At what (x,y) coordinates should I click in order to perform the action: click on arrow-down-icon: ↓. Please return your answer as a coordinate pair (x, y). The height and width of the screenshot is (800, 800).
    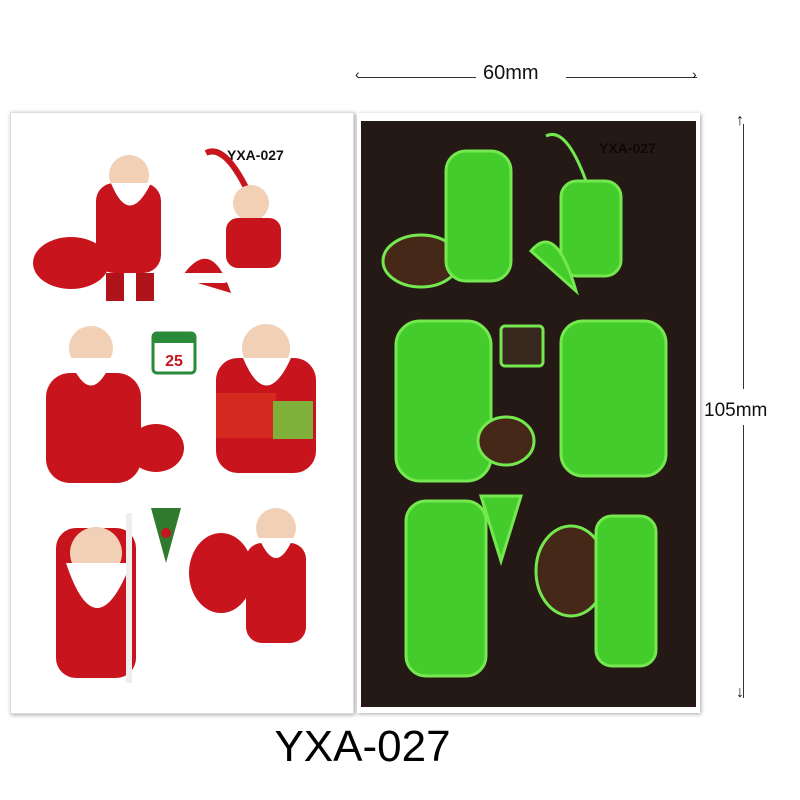
    Looking at the image, I should click on (740, 692).